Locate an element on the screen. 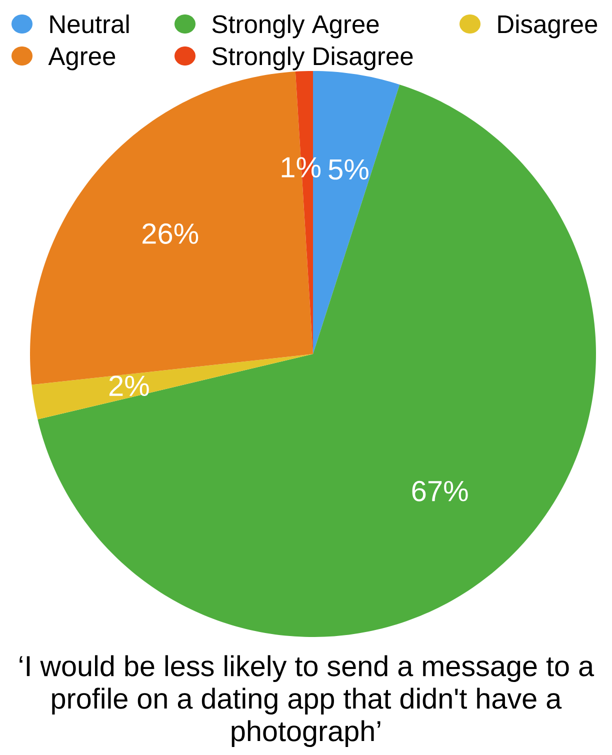 Image resolution: width=612 pixels, height=755 pixels. data-label: 5% is located at coordinates (348, 169).